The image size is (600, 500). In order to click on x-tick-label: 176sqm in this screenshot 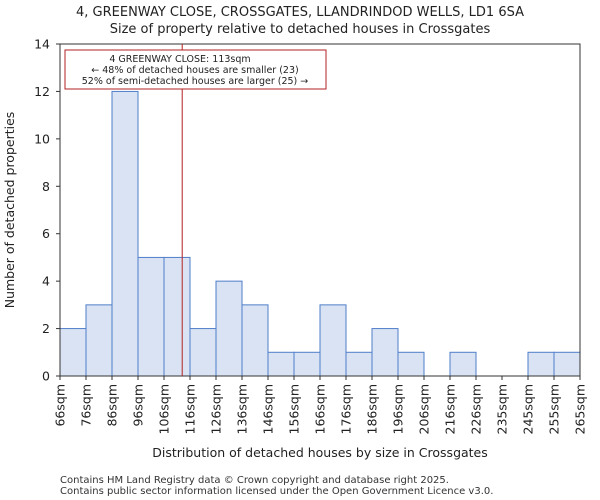, I will do `click(346, 409)`.